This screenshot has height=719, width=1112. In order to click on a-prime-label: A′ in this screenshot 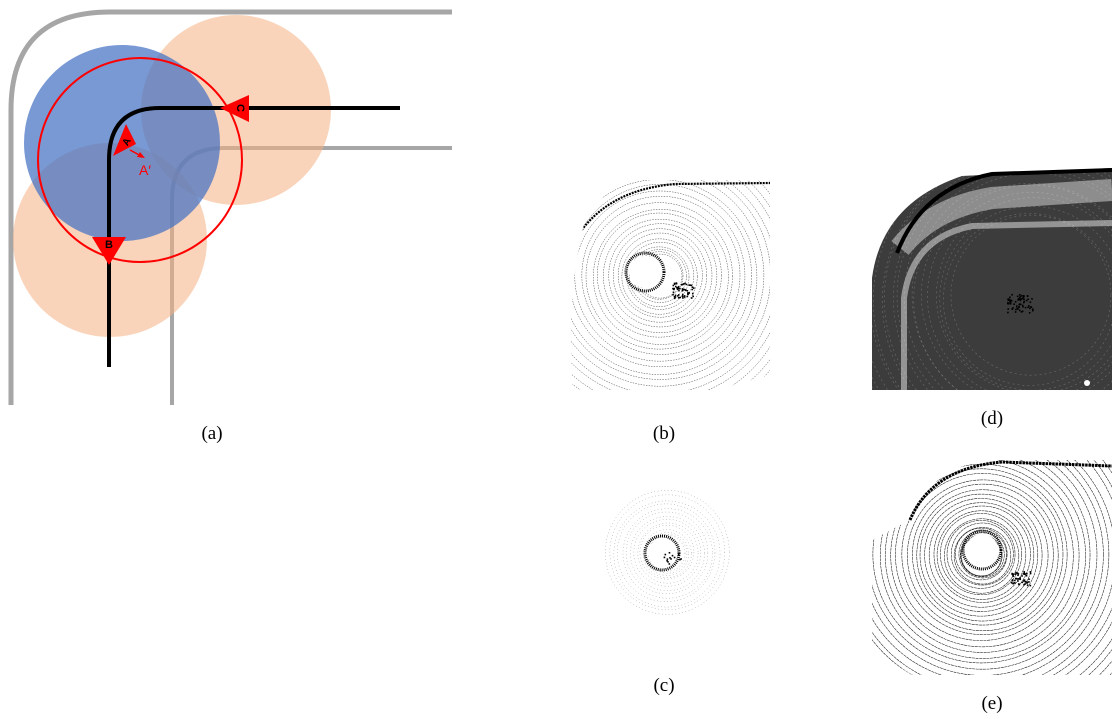, I will do `click(145, 170)`.